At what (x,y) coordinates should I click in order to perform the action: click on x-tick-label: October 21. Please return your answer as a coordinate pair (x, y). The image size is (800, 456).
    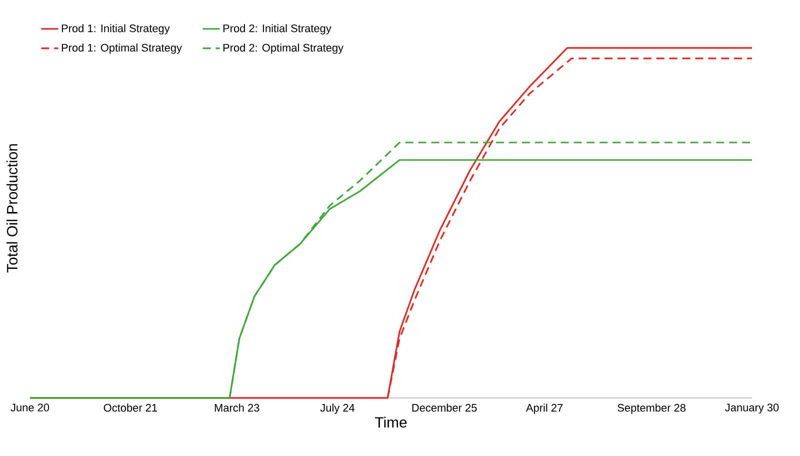
    Looking at the image, I should click on (131, 408).